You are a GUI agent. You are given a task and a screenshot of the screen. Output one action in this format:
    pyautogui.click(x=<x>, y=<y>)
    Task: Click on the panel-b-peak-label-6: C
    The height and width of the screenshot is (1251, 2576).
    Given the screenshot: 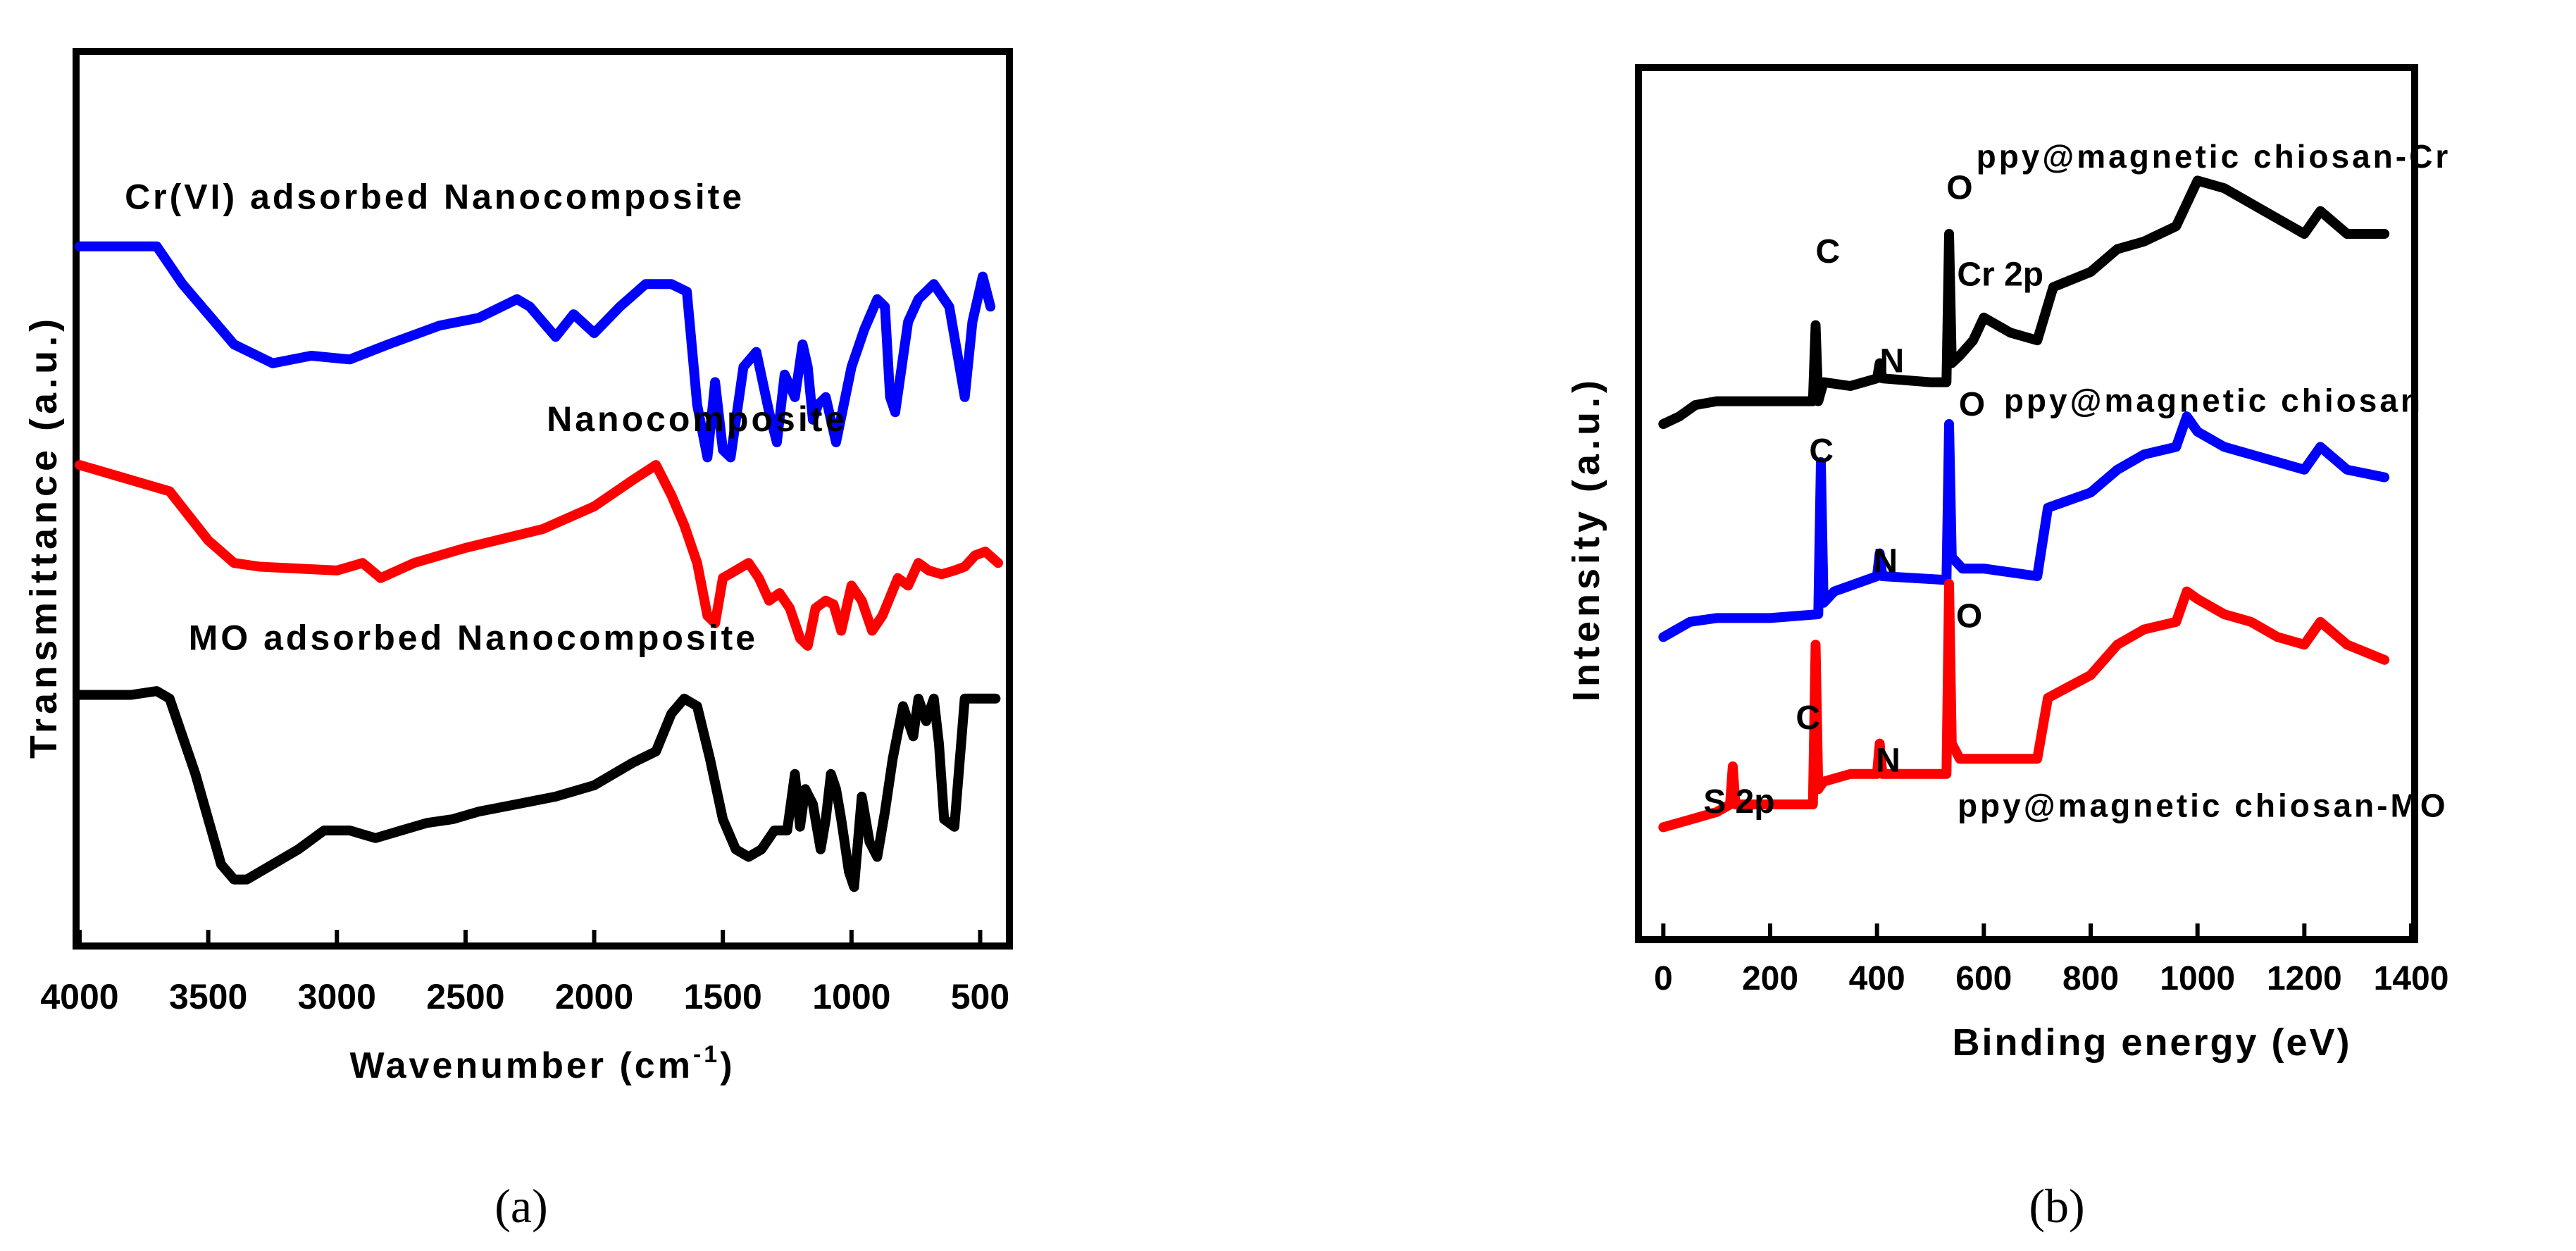 What is the action you would take?
    pyautogui.click(x=1821, y=451)
    